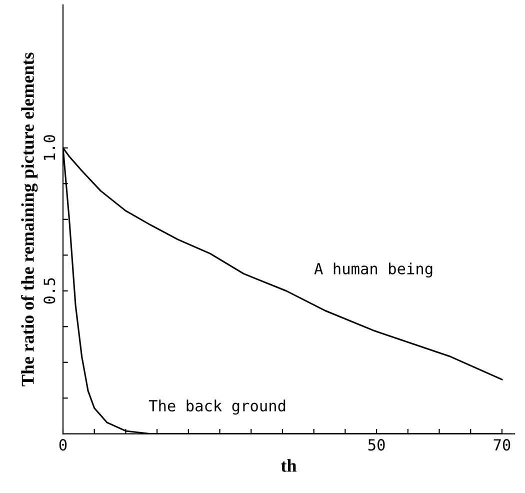 The width and height of the screenshot is (525, 493). Describe the element at coordinates (376, 445) in the screenshot. I see `x-tick-label: 50` at that location.